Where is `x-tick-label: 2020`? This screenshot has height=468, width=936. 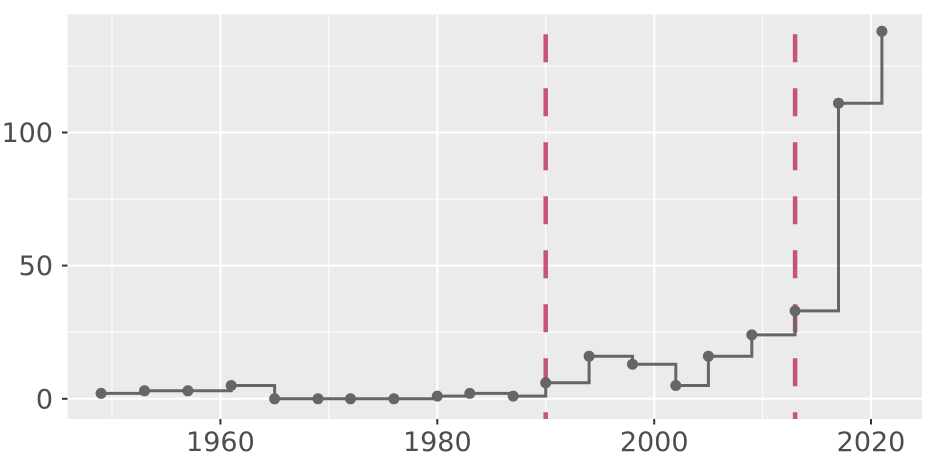
x-tick-label: 2020 is located at coordinates (871, 442).